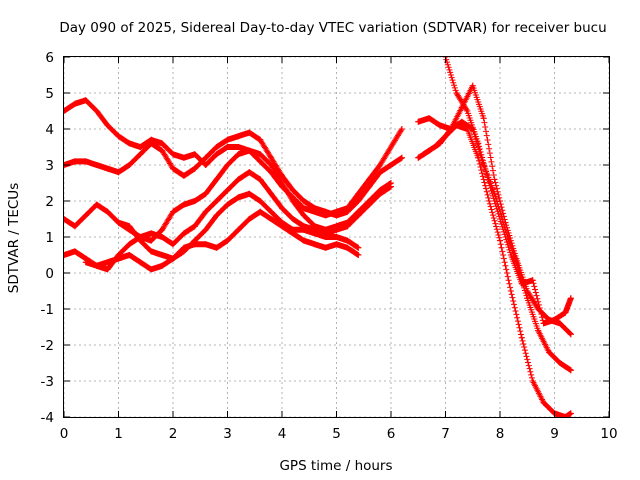 The width and height of the screenshot is (640, 480). Describe the element at coordinates (47, 310) in the screenshot. I see `y-tick-label: -1` at that location.